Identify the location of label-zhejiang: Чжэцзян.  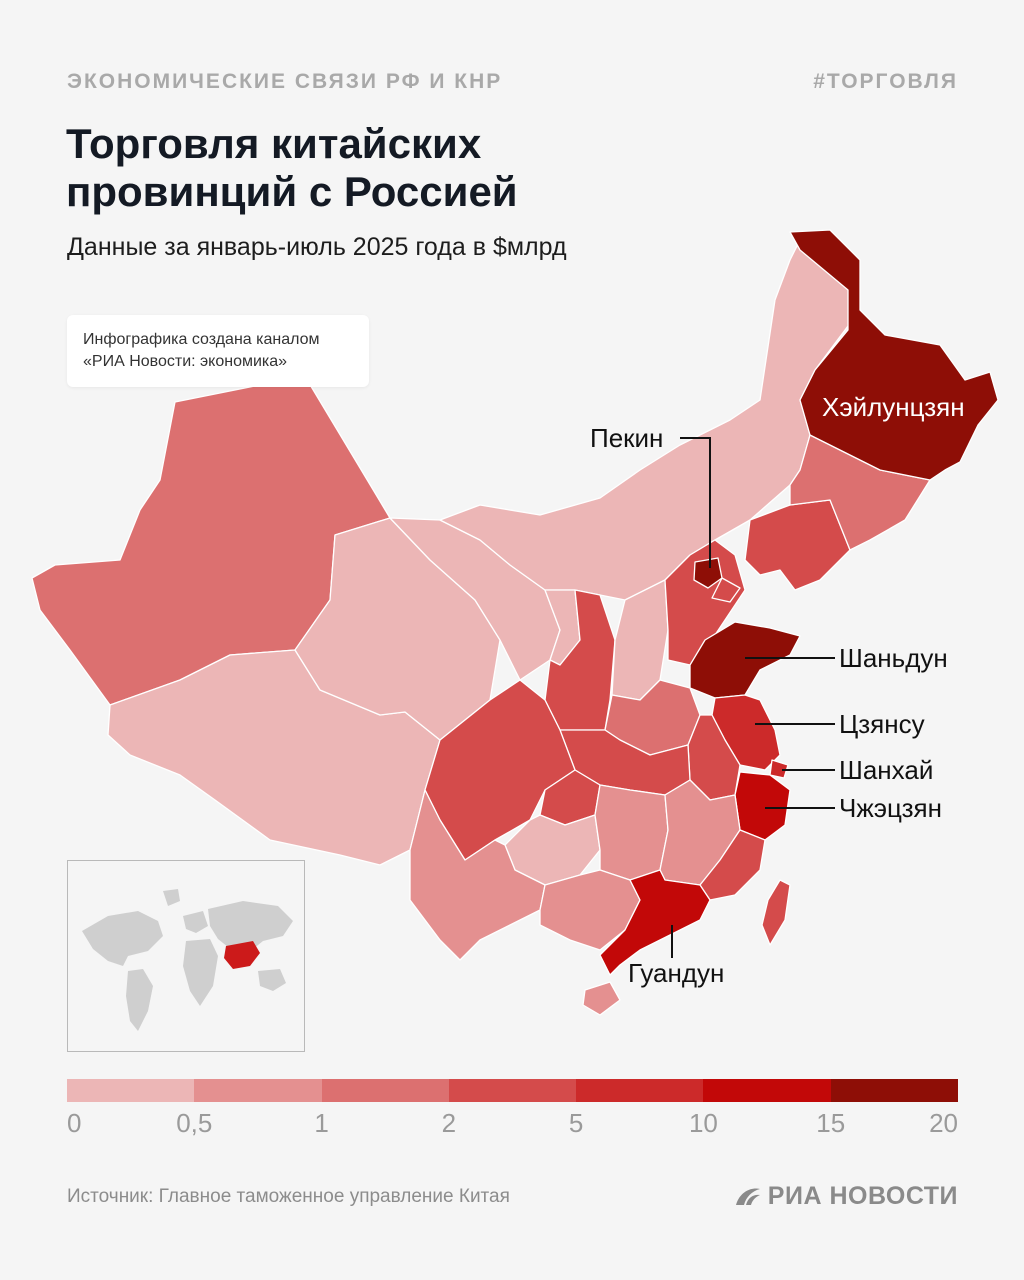
(890, 808).